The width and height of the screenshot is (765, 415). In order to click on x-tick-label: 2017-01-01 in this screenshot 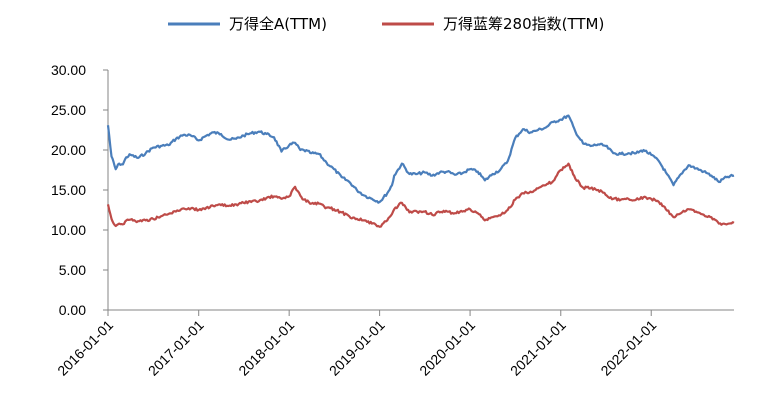, I will do `click(176, 348)`.